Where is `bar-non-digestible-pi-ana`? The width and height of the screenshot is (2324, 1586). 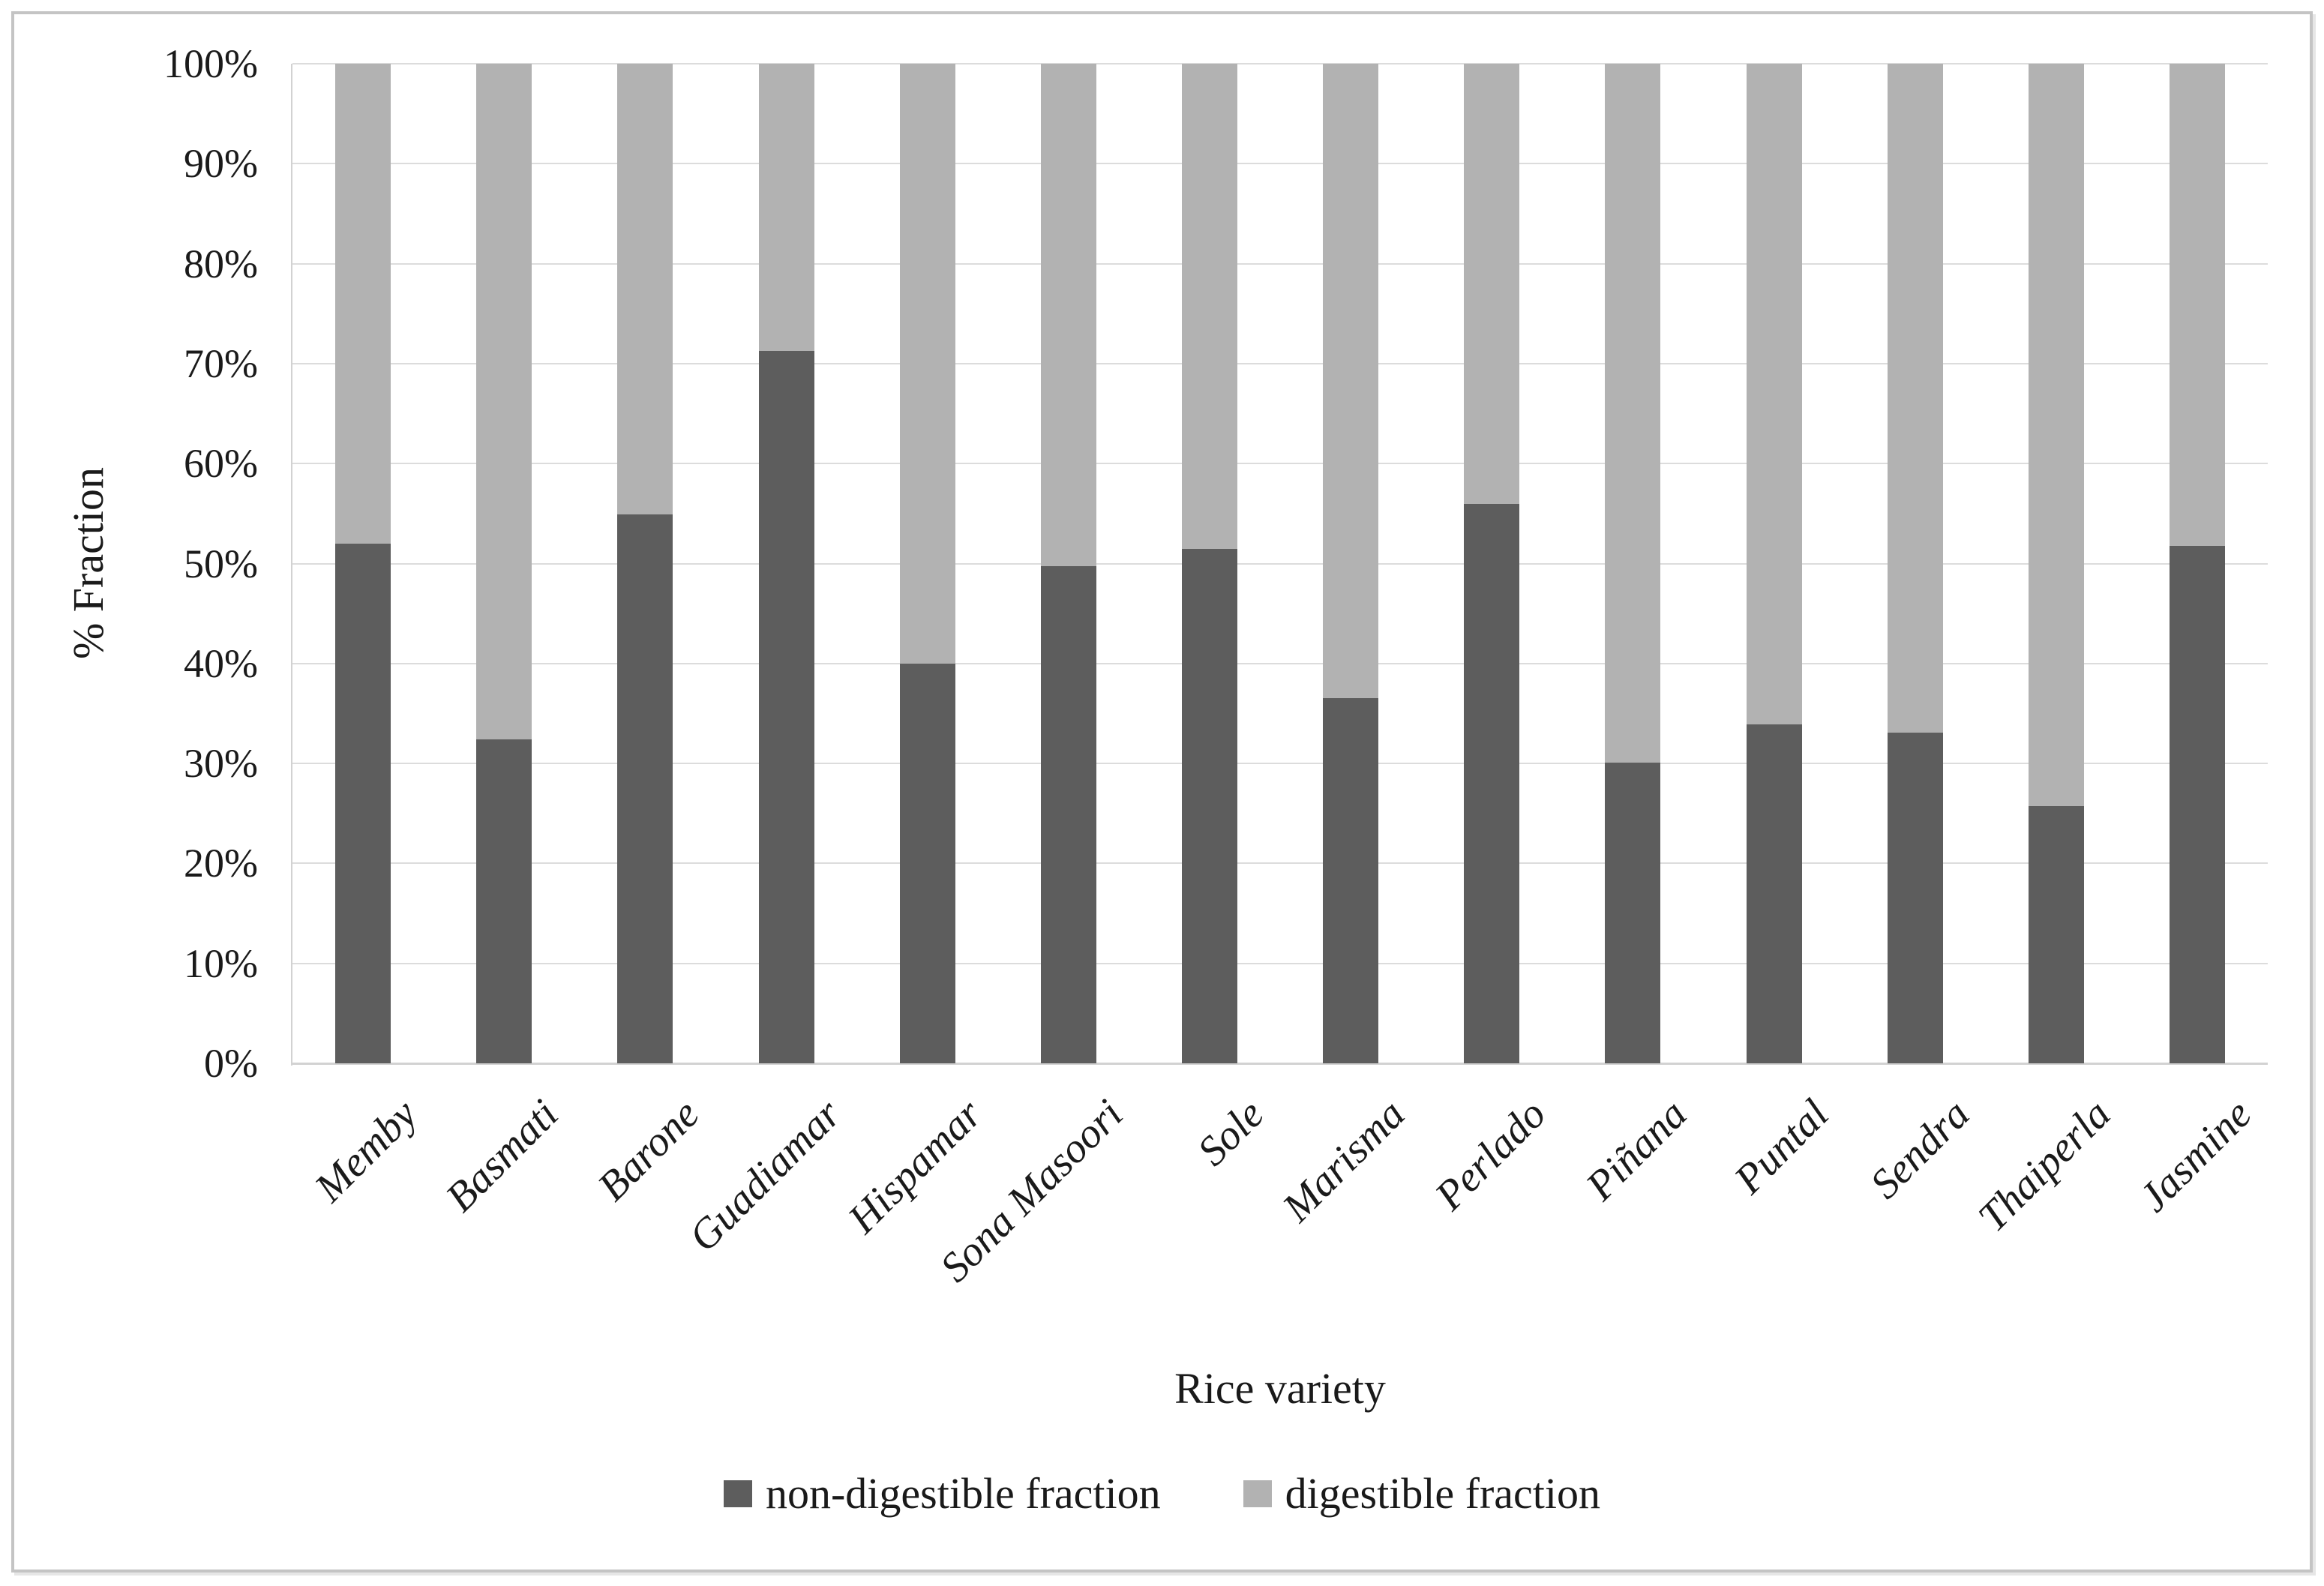
bar-non-digestible-pi-ana is located at coordinates (1633, 912).